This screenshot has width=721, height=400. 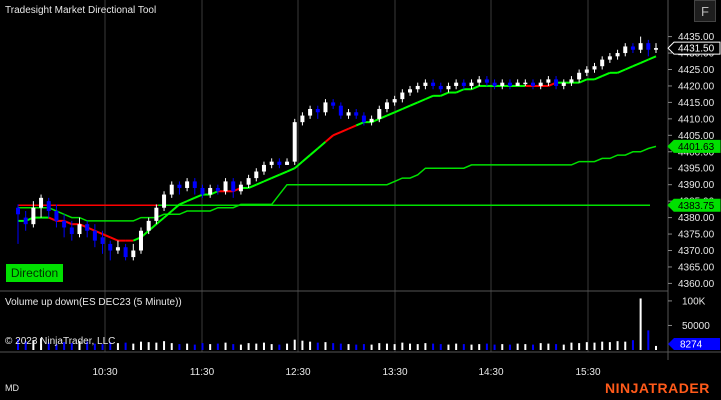 What do you see at coordinates (297, 372) in the screenshot?
I see `time-tick-label: 12:30` at bounding box center [297, 372].